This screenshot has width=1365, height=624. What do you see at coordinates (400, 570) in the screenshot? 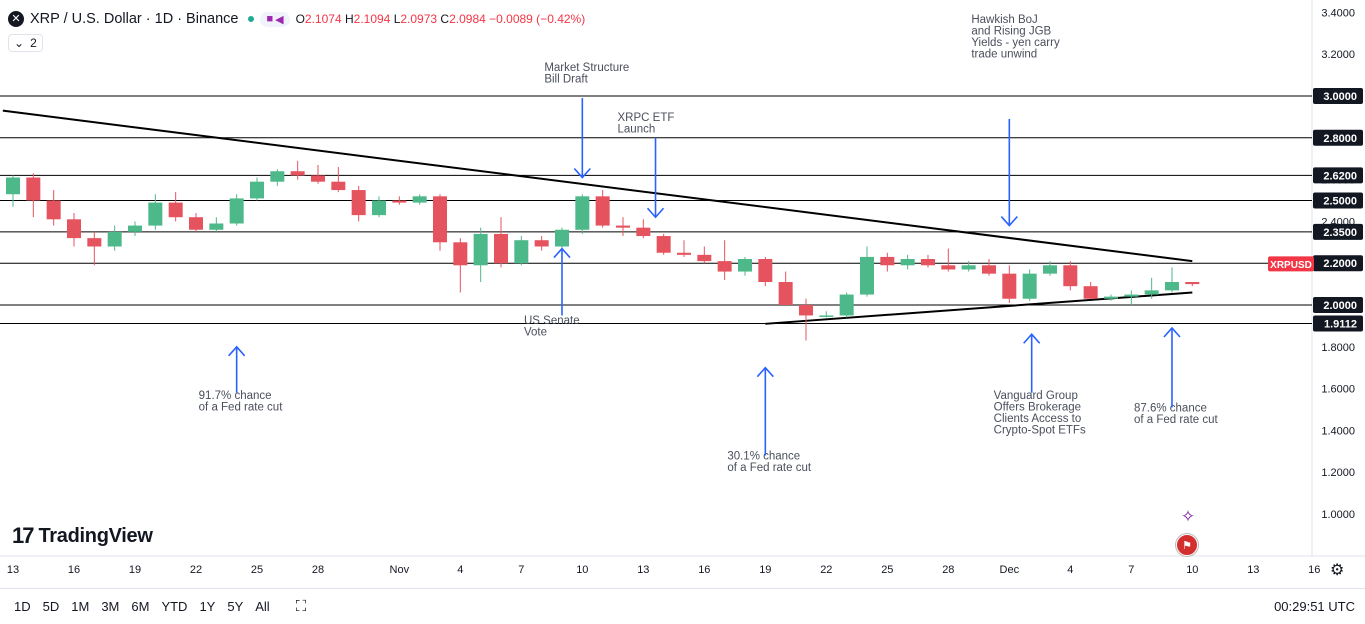
I see `time-tick-label: Nov` at bounding box center [400, 570].